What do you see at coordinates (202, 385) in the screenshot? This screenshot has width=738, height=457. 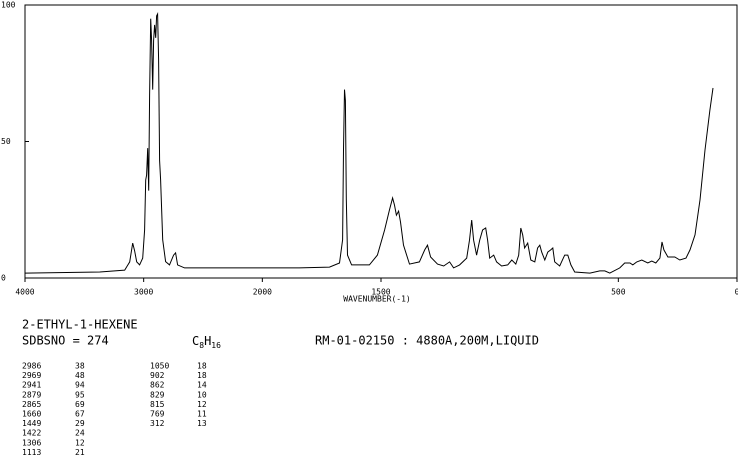 I see `peak-intensity: 14` at bounding box center [202, 385].